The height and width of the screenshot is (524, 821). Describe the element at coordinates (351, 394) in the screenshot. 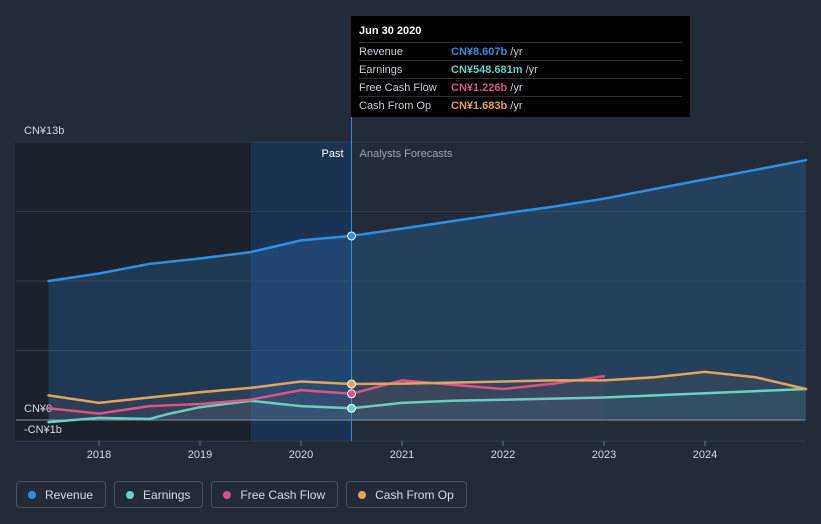

I see `free-cash-flow-marker` at that location.